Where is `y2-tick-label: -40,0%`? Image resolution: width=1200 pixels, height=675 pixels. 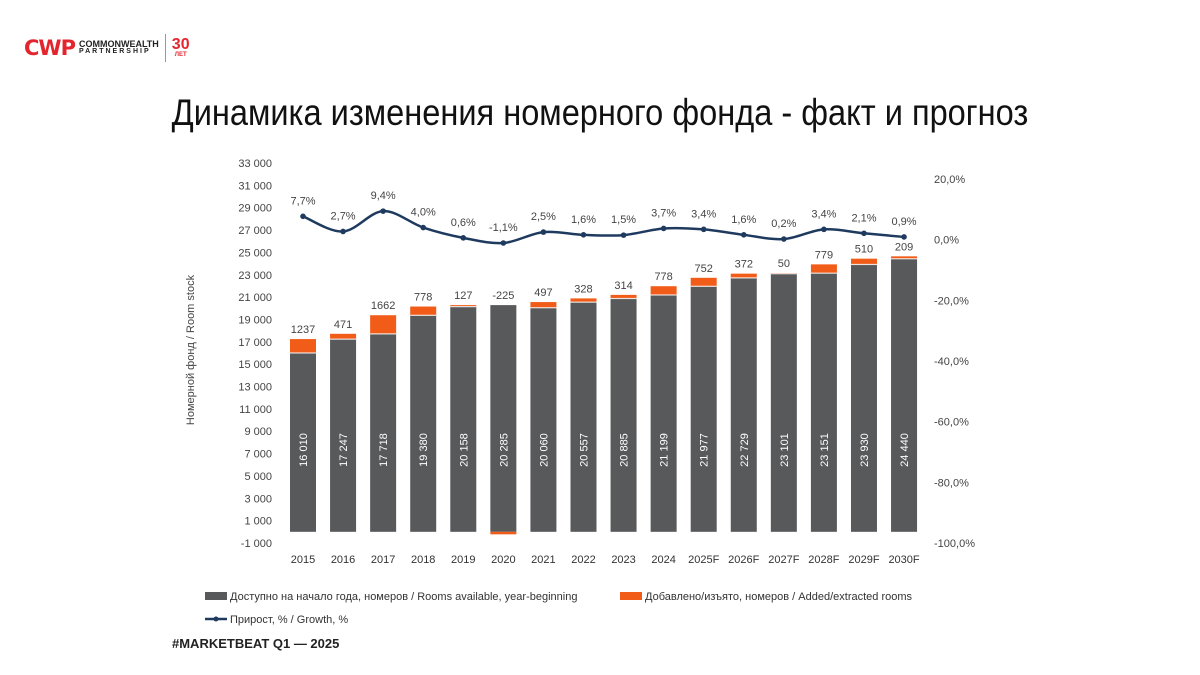 y2-tick-label: -40,0% is located at coordinates (951, 362).